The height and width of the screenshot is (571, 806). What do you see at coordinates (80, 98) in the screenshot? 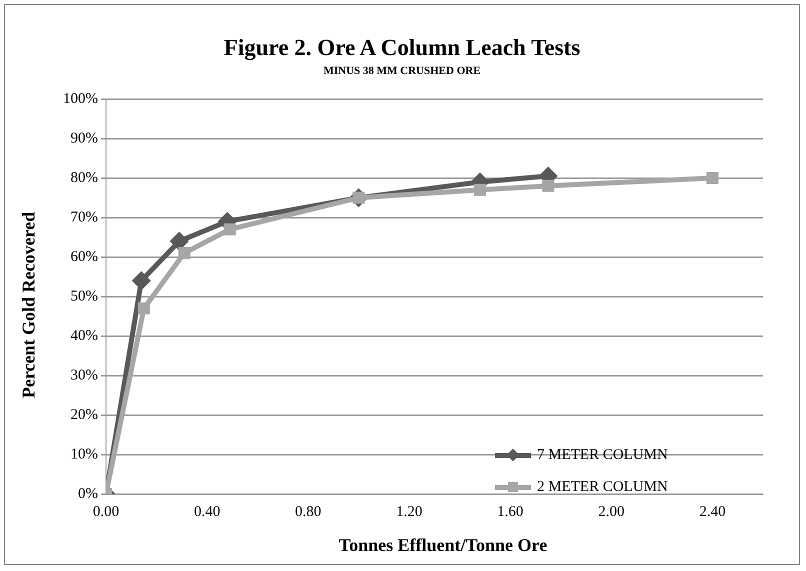
I see `y-tick-label: 100%` at bounding box center [80, 98].